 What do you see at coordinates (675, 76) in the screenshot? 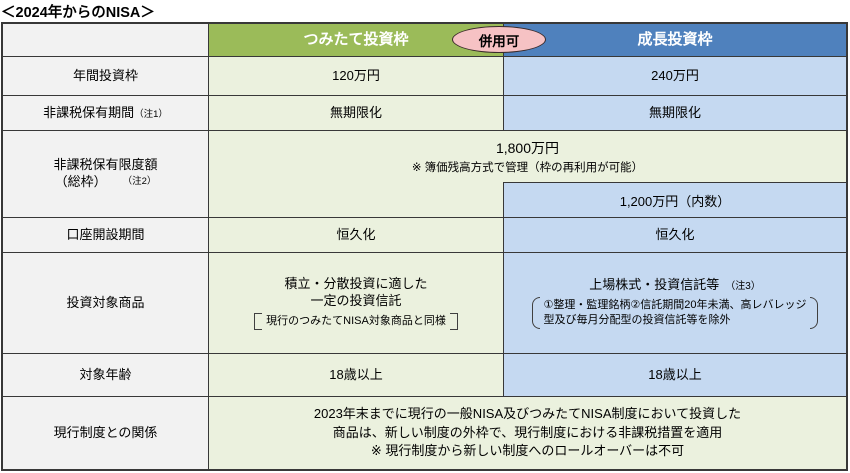
I see `annual-growth-value: 240万円` at bounding box center [675, 76].